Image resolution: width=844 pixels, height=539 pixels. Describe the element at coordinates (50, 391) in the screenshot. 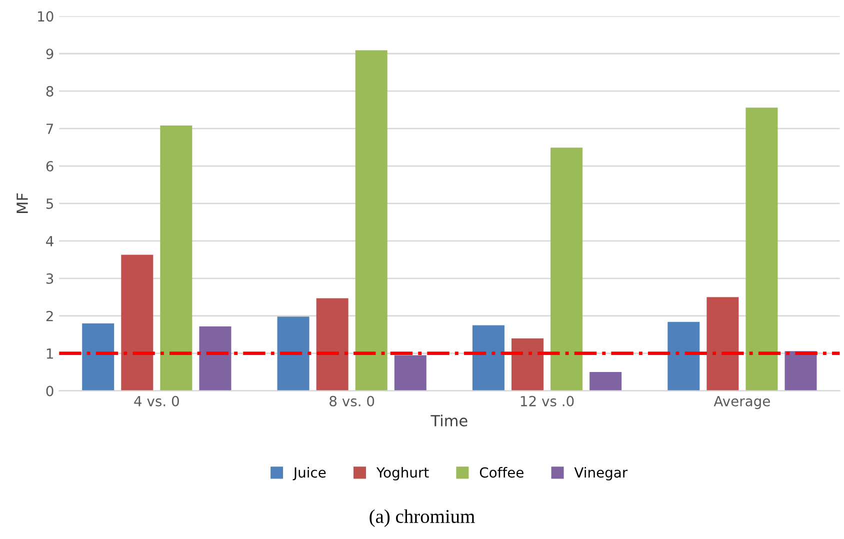

I see `y-tick-label: 0` at that location.